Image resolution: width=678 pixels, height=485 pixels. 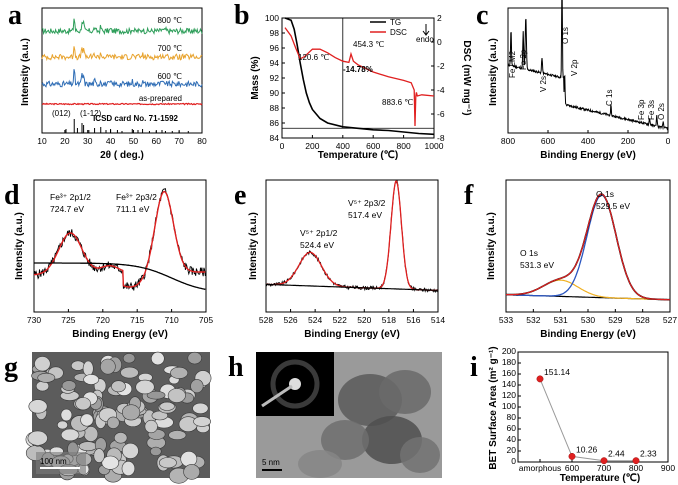 I want to click on e-x-tick-label: 528, so click(x=266, y=320).